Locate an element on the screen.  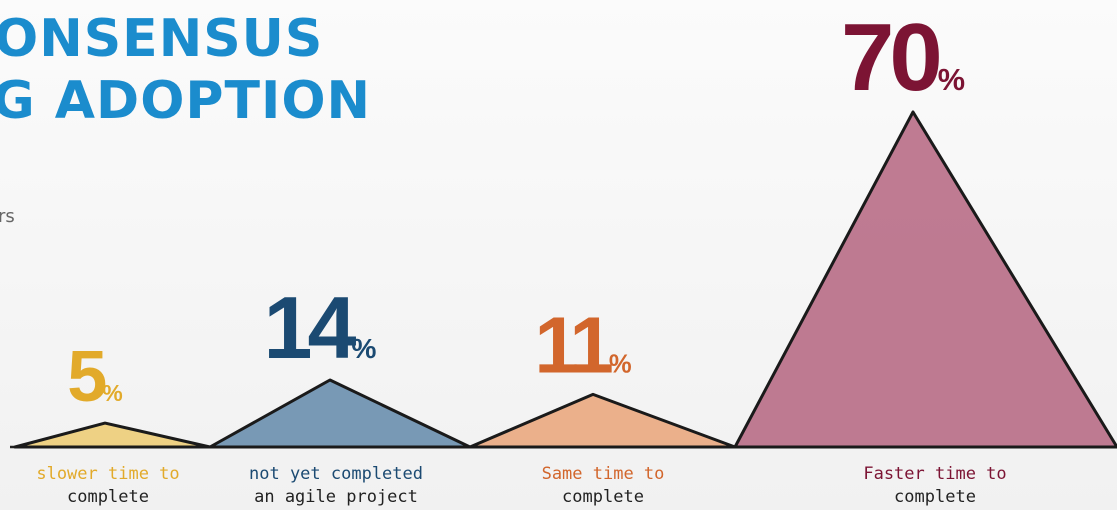
value-label: 70% is located at coordinates (903, 57).